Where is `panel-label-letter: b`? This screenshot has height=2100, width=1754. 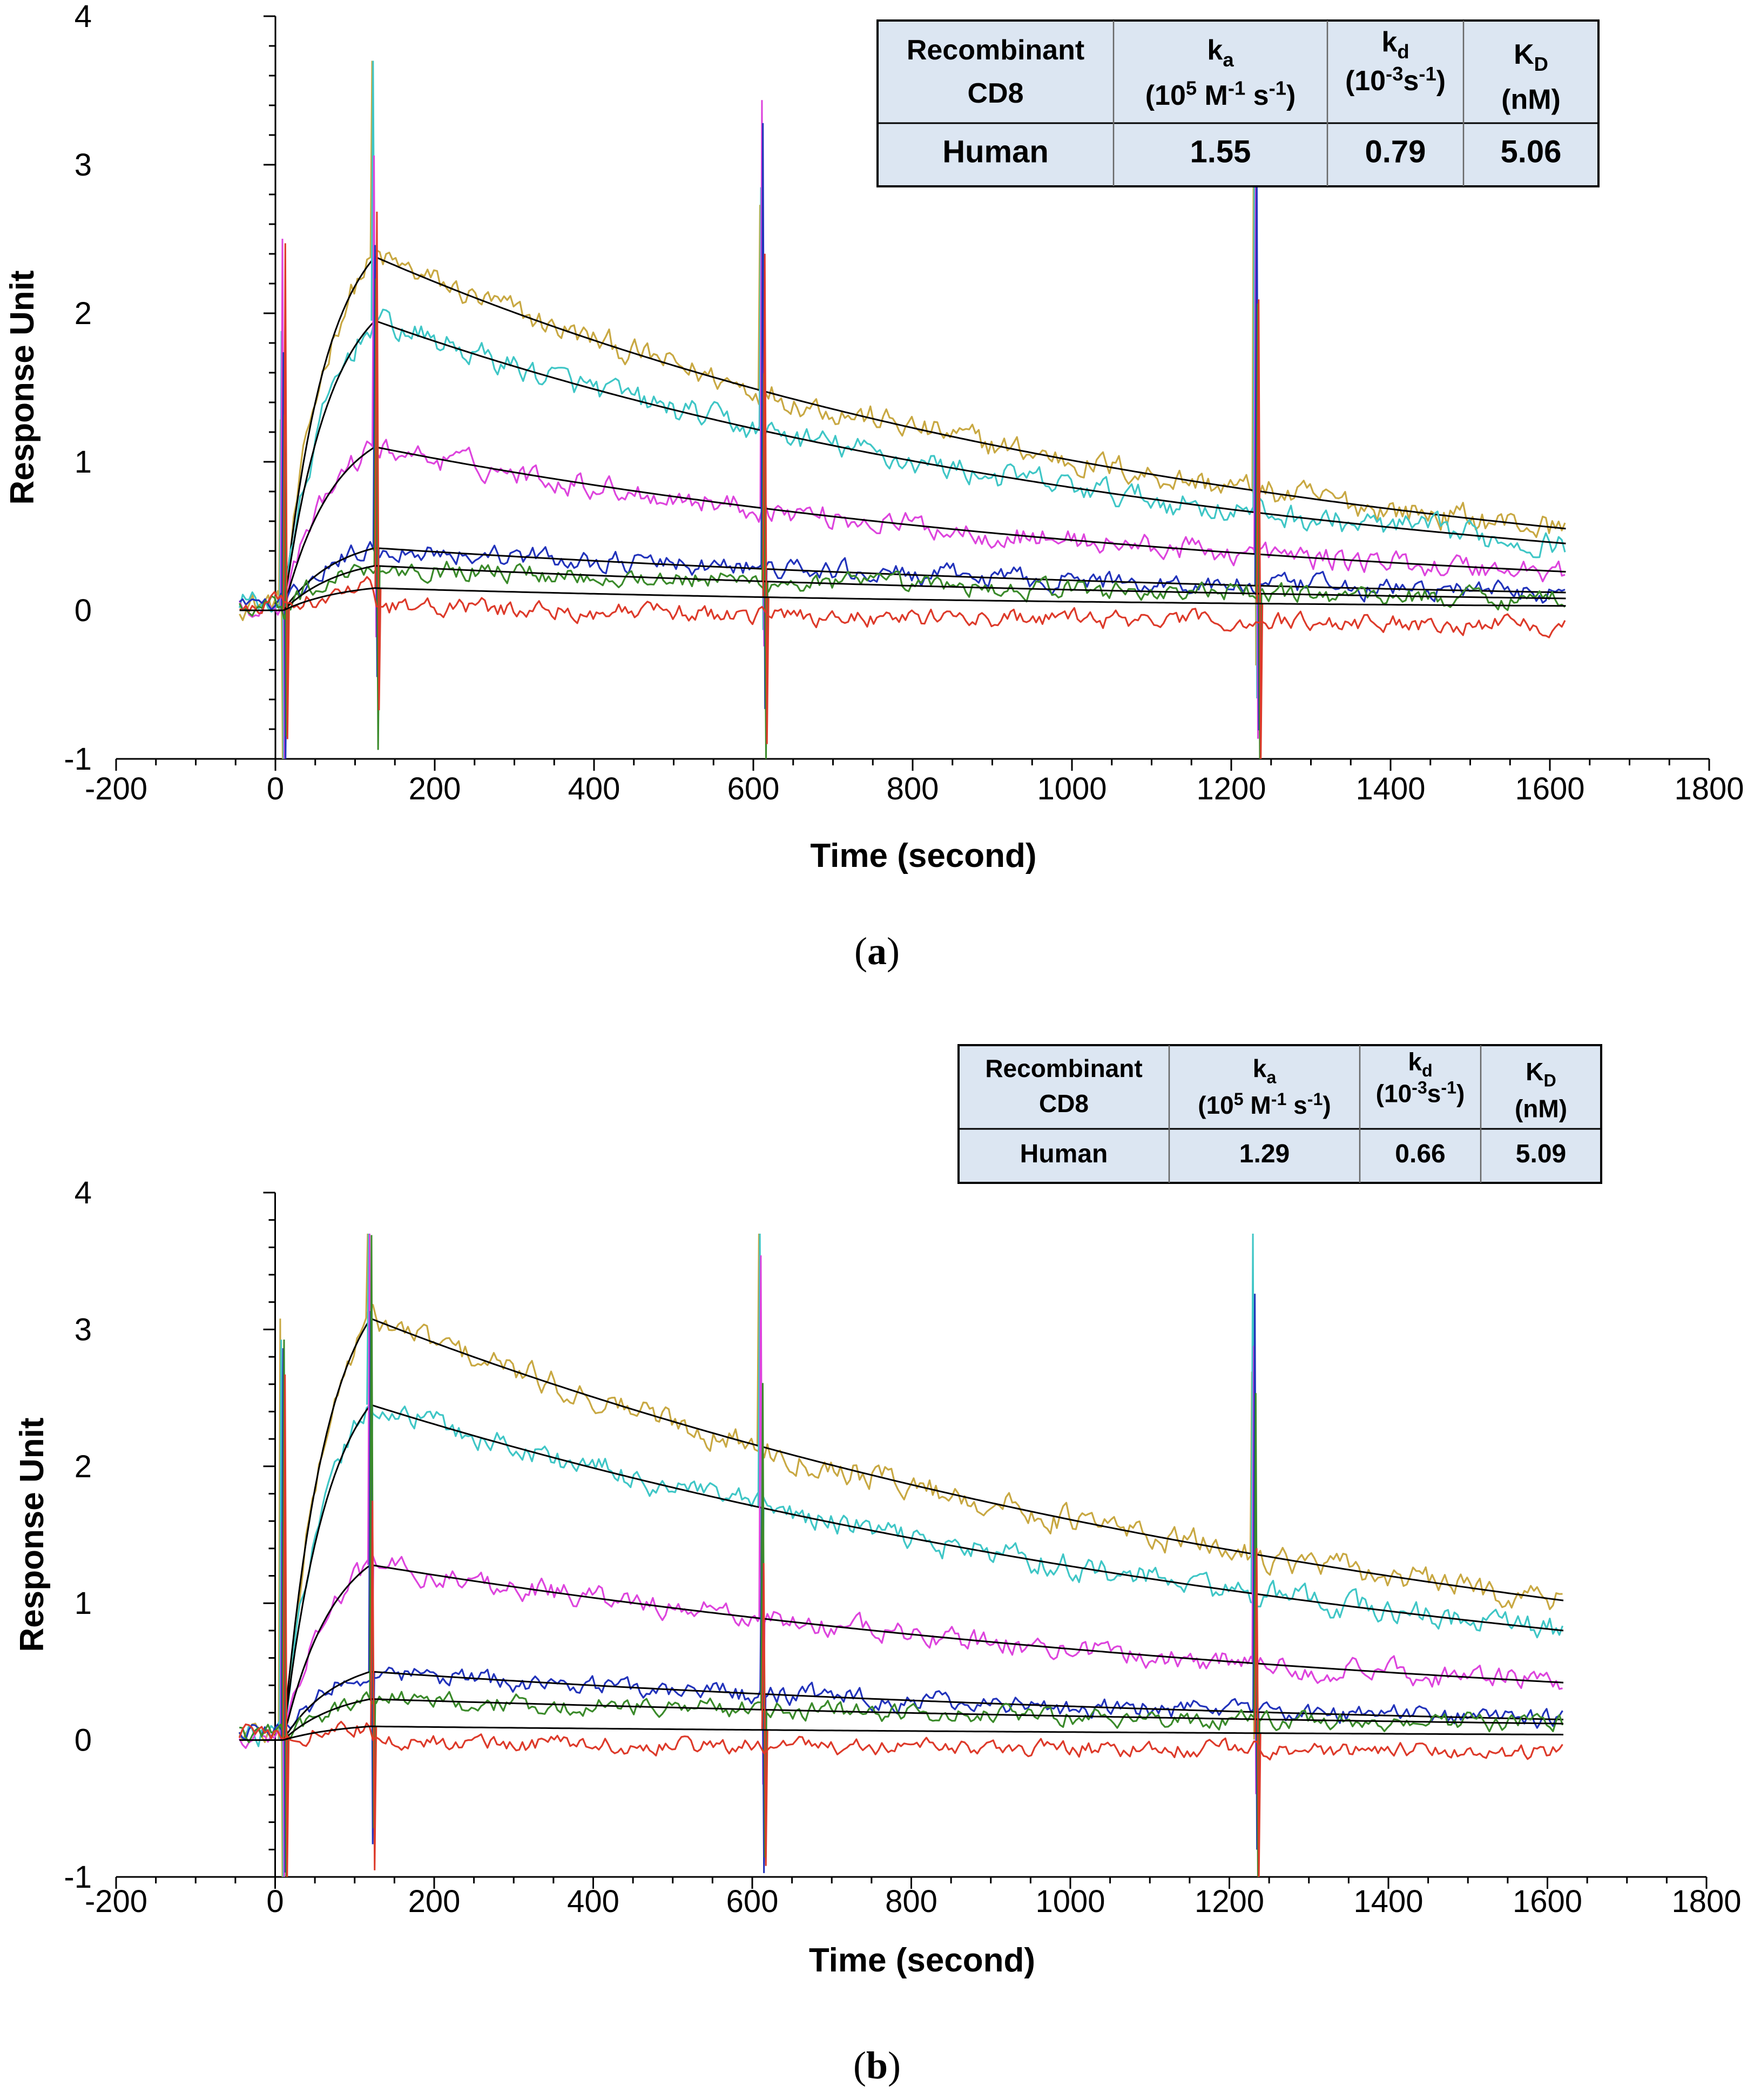 panel-label-letter: b is located at coordinates (877, 2065).